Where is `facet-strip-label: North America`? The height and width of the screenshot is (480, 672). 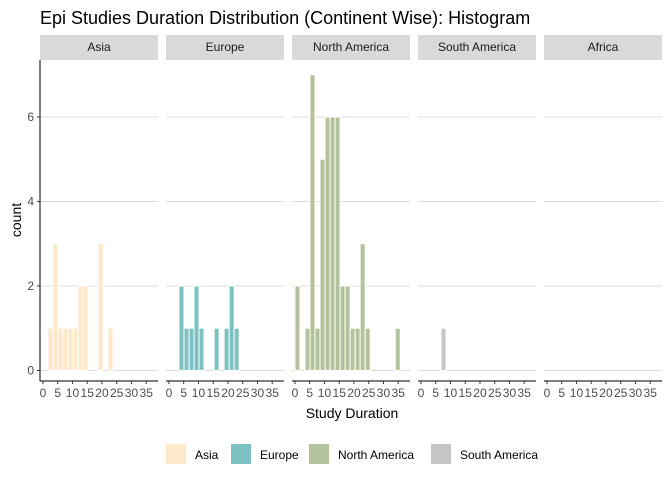
facet-strip-label: North America is located at coordinates (351, 47).